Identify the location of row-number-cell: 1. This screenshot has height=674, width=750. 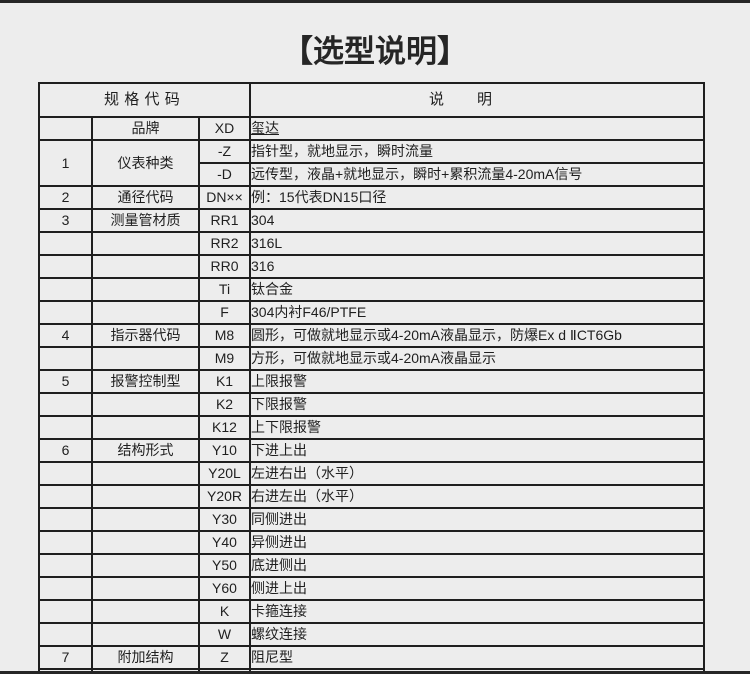
(65, 163).